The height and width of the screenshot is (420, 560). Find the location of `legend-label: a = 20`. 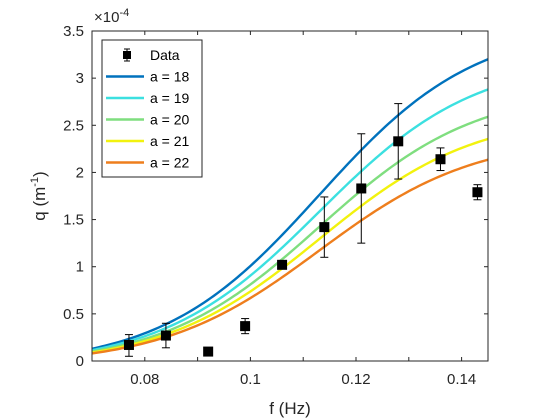

legend-label: a = 20 is located at coordinates (170, 120).